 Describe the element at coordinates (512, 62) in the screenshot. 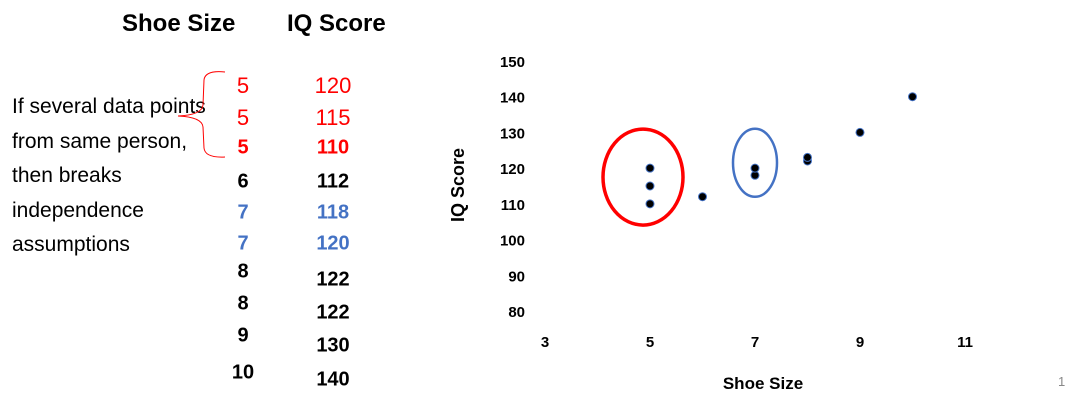

I see `y-tick-label: 150` at that location.